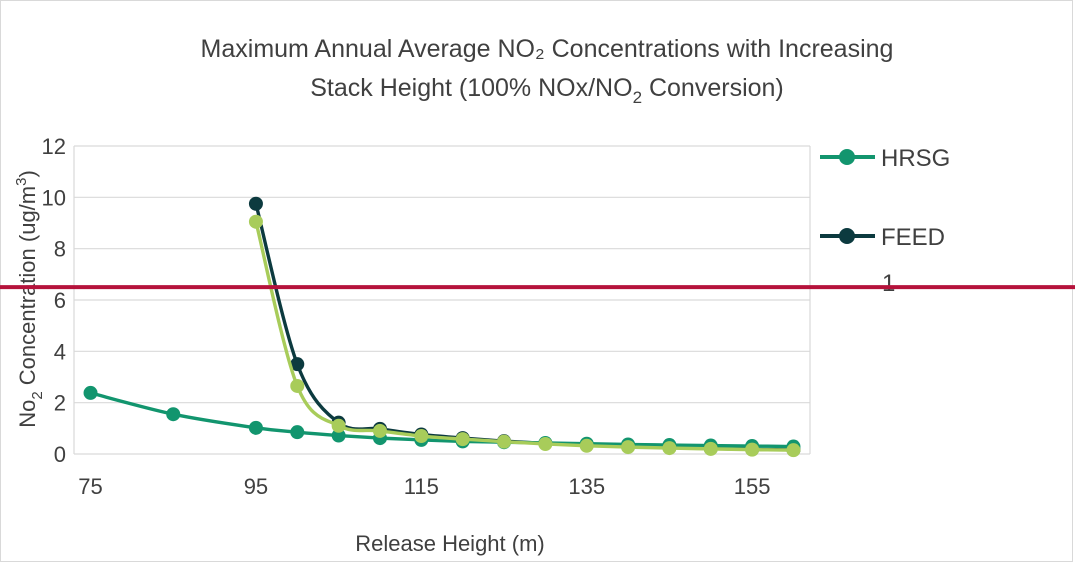  Describe the element at coordinates (471, 88) in the screenshot. I see `chart-title-line-2-main: Stack Height (100% NOx/NO` at that location.